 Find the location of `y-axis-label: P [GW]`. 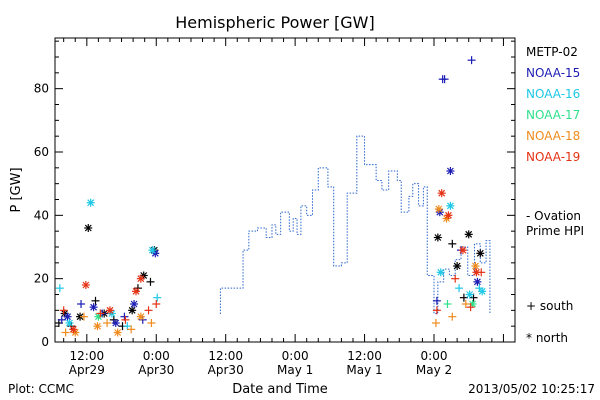

y-axis-label: P [GW] is located at coordinates (16, 189).